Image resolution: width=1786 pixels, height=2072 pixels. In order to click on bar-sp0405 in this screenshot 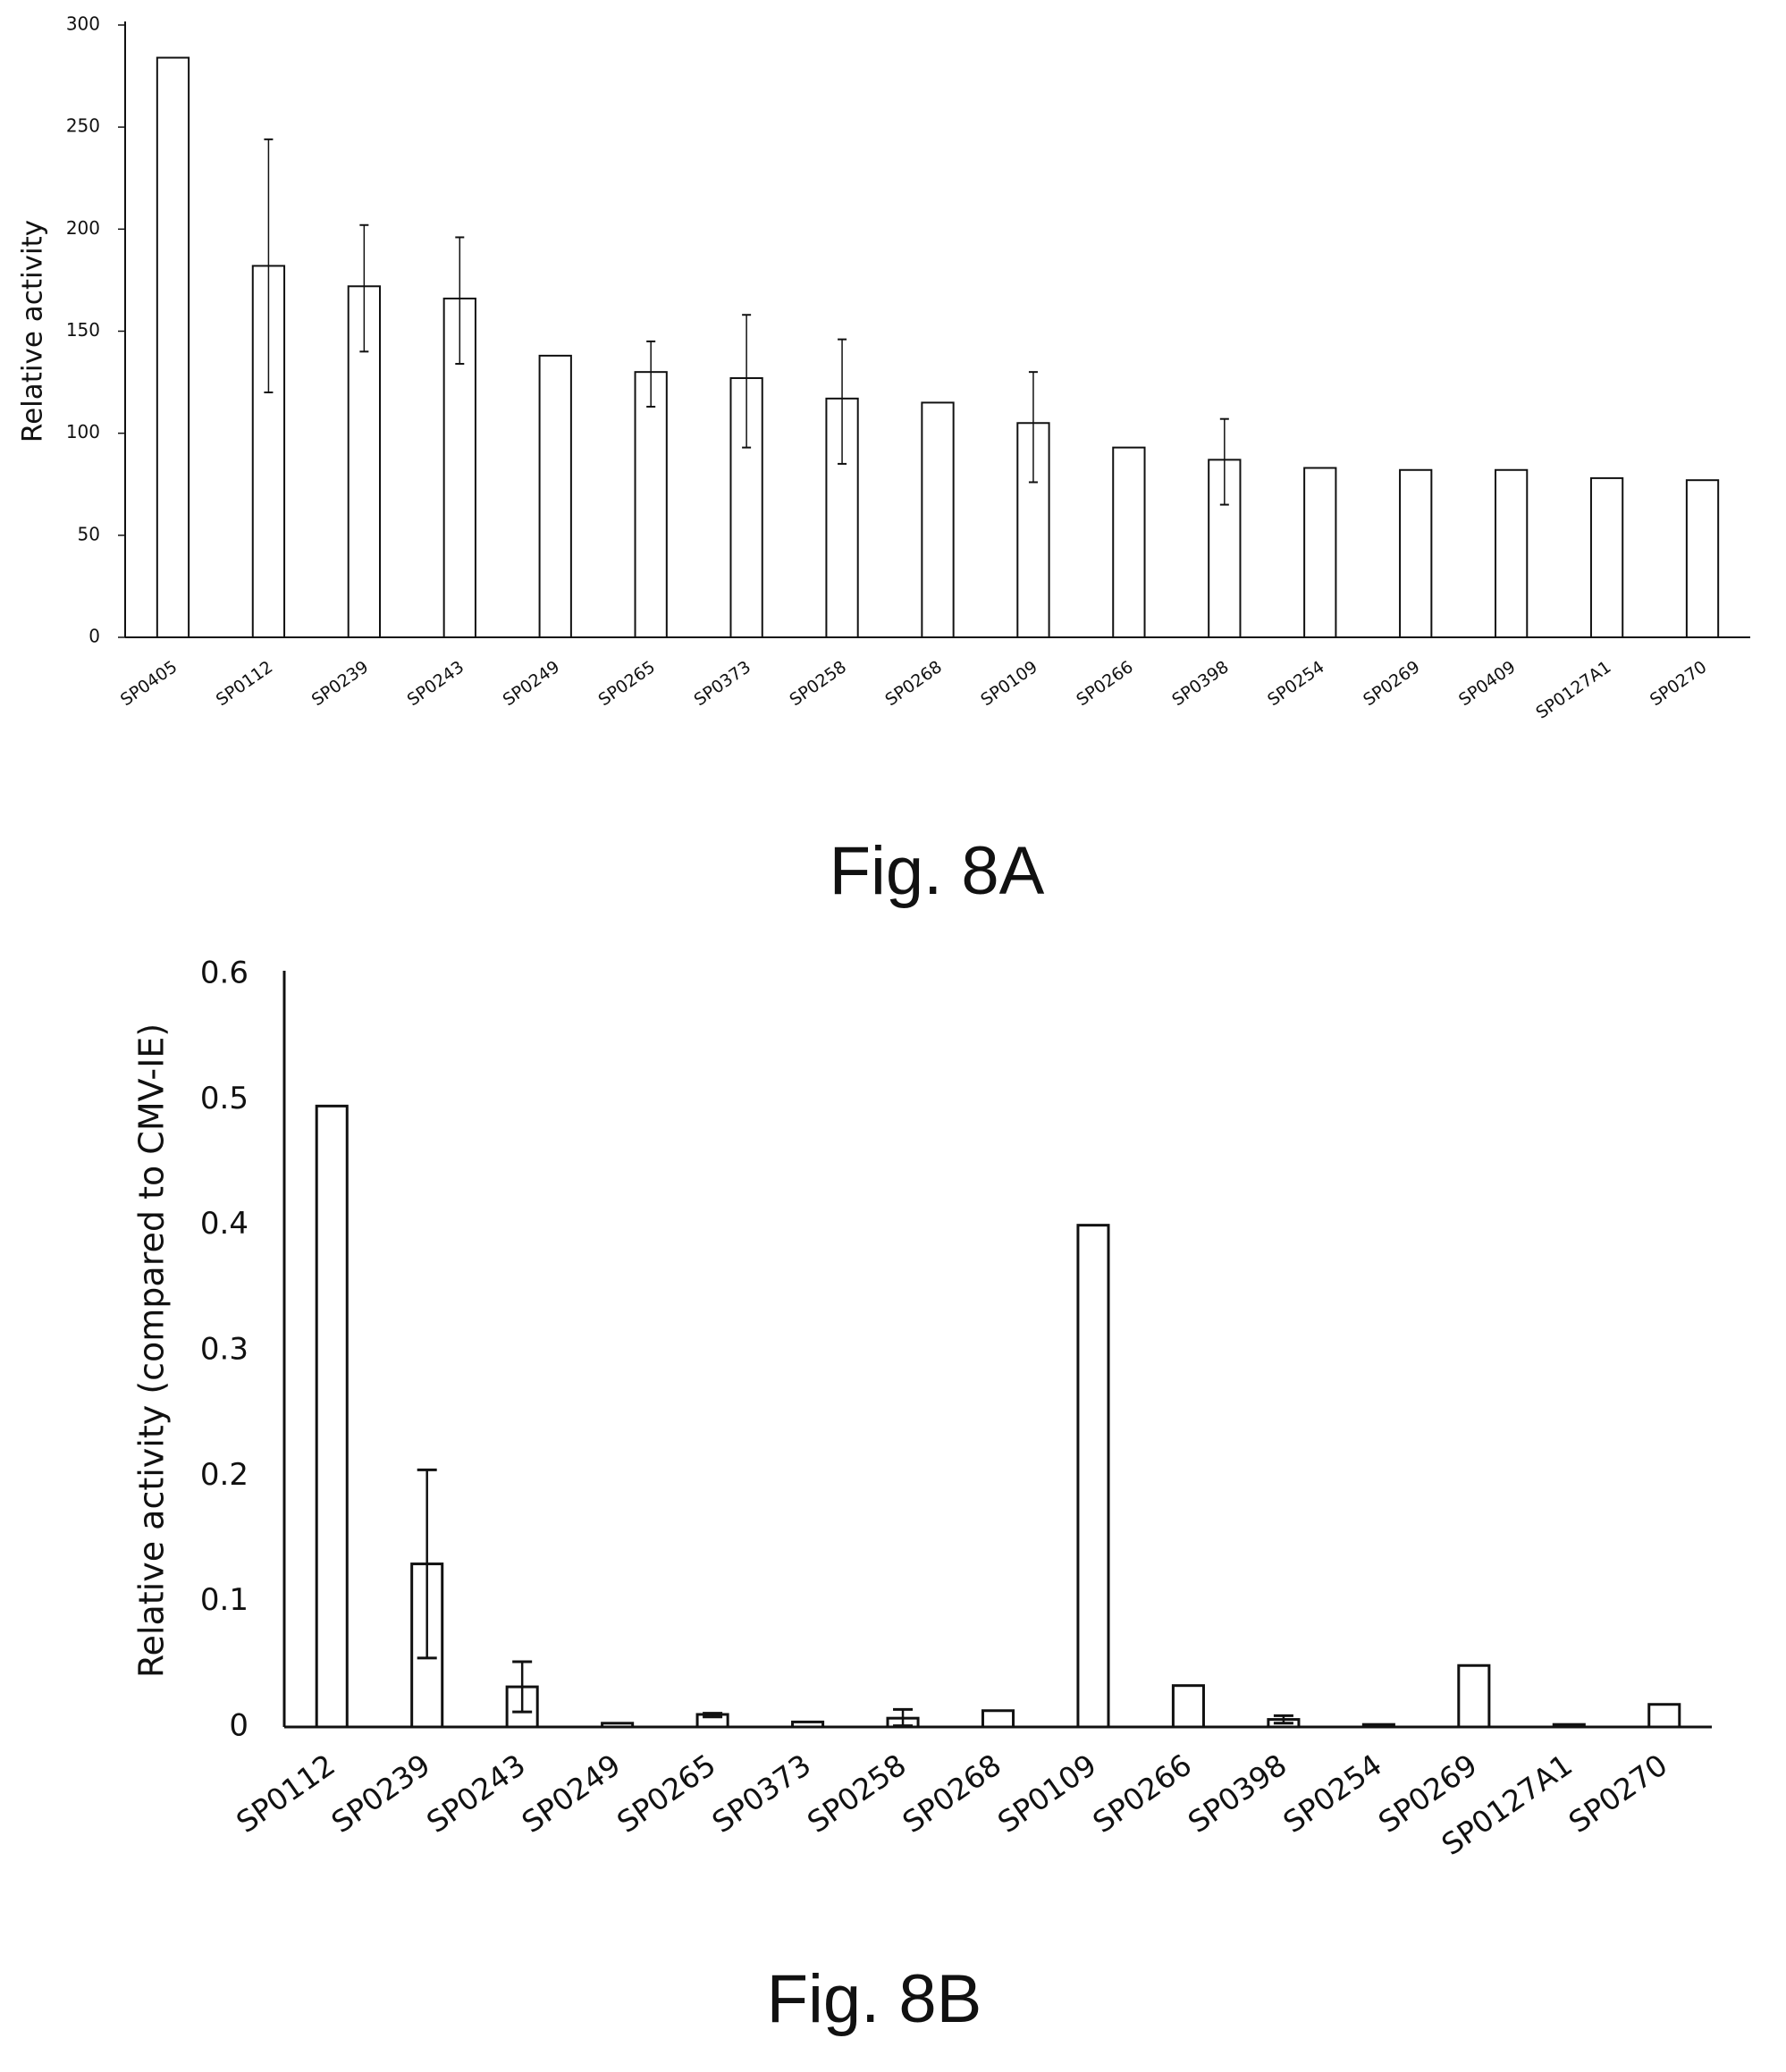, I will do `click(173, 347)`.